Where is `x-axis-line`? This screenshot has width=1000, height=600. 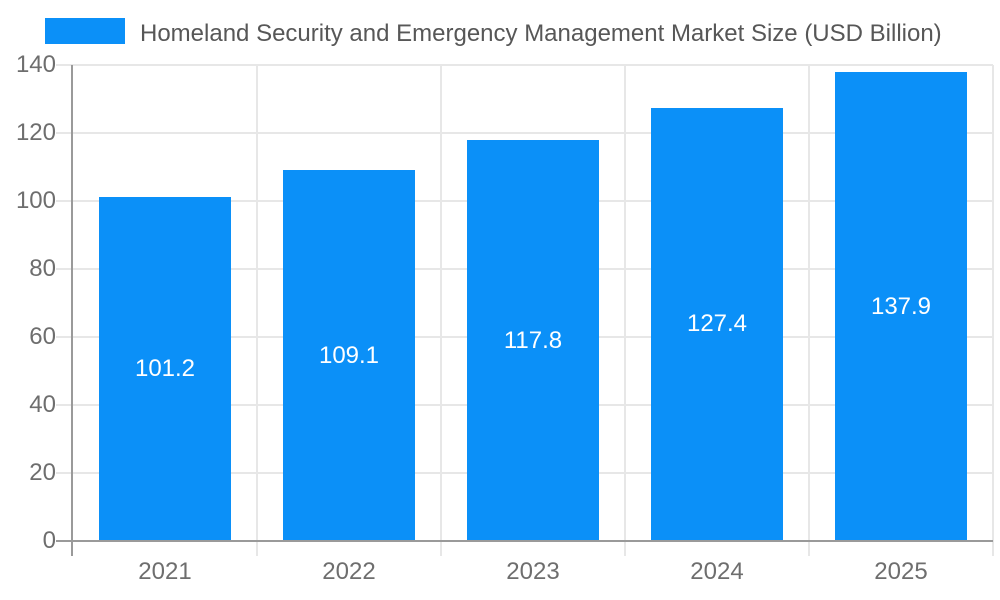 x-axis-line is located at coordinates (524, 541).